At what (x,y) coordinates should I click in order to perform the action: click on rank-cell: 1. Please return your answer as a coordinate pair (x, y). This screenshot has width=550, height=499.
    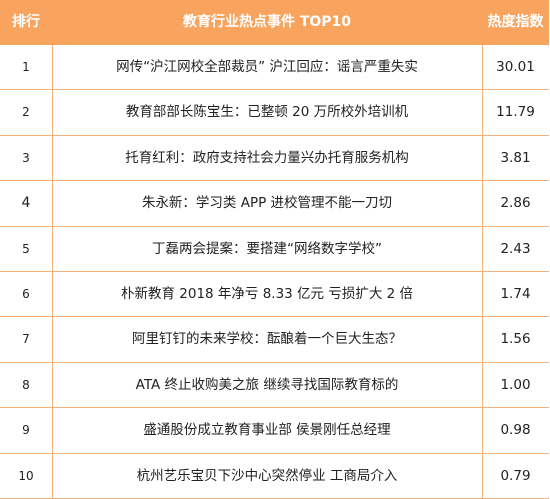
    Looking at the image, I should click on (26, 67).